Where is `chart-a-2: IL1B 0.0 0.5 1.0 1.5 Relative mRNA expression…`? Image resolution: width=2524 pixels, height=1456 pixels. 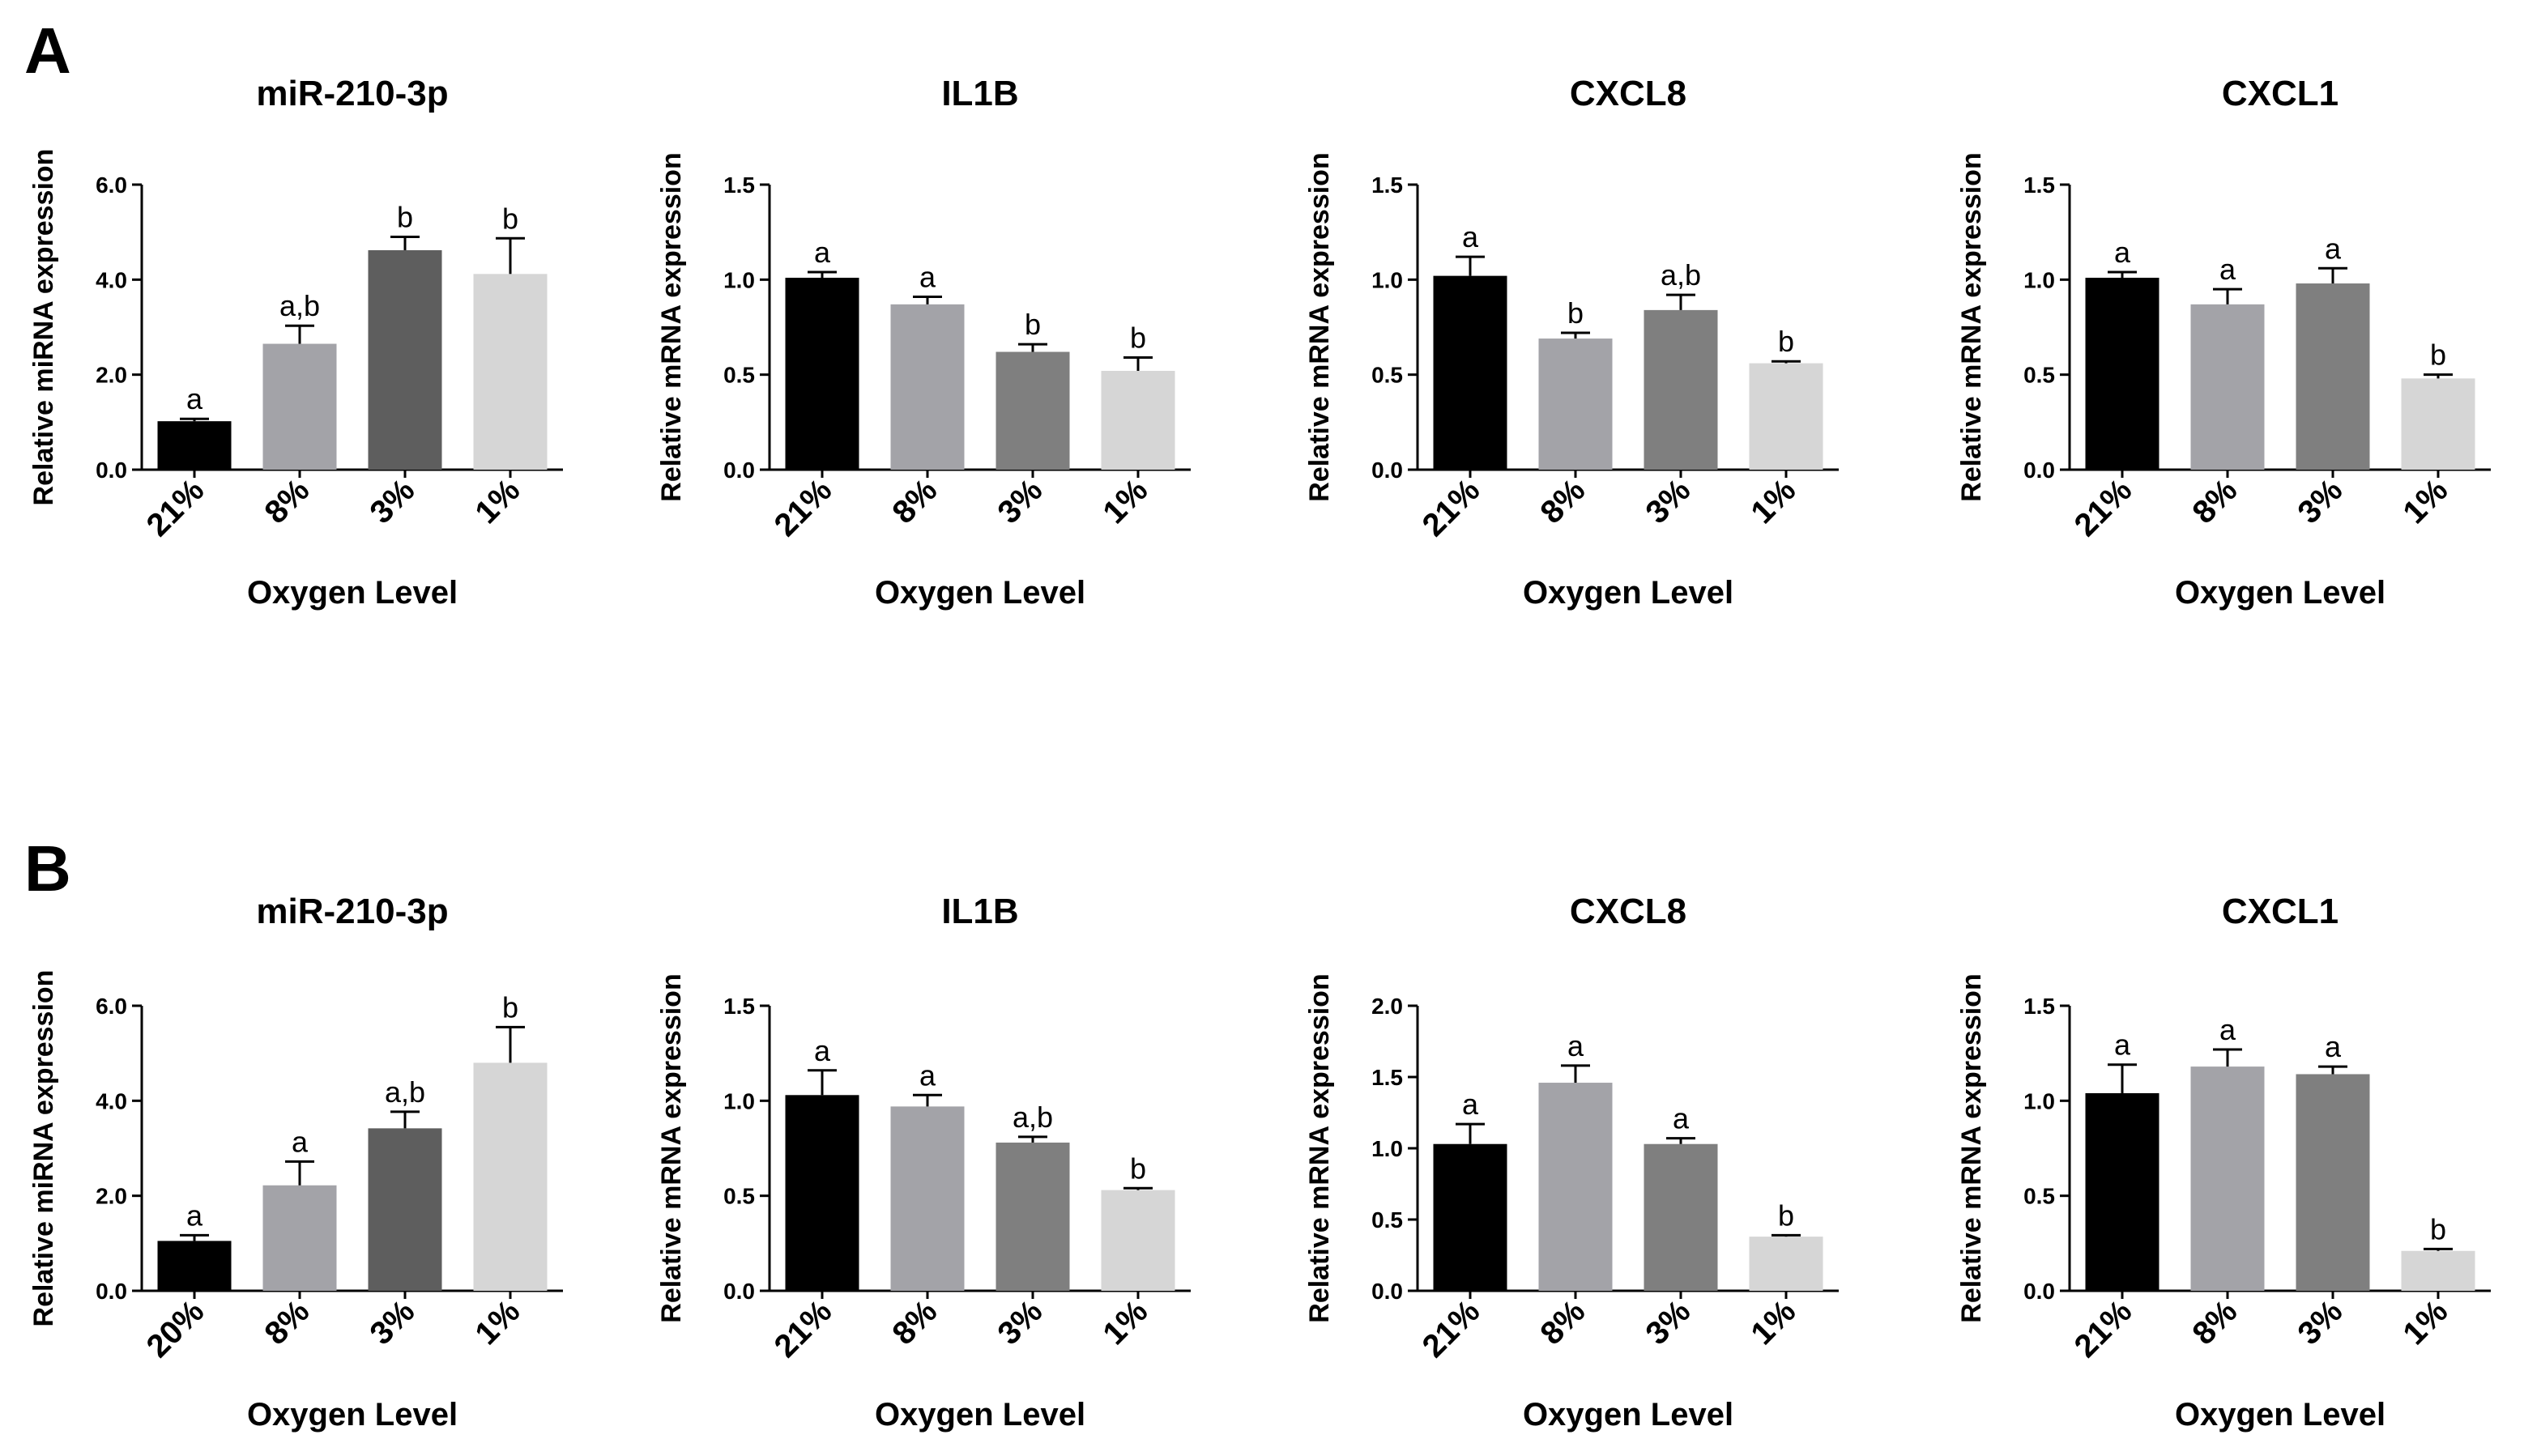
chart-a-2: IL1B 0.0 0.5 1.0 1.5 Relative mRNA expression… is located at coordinates (924, 342).